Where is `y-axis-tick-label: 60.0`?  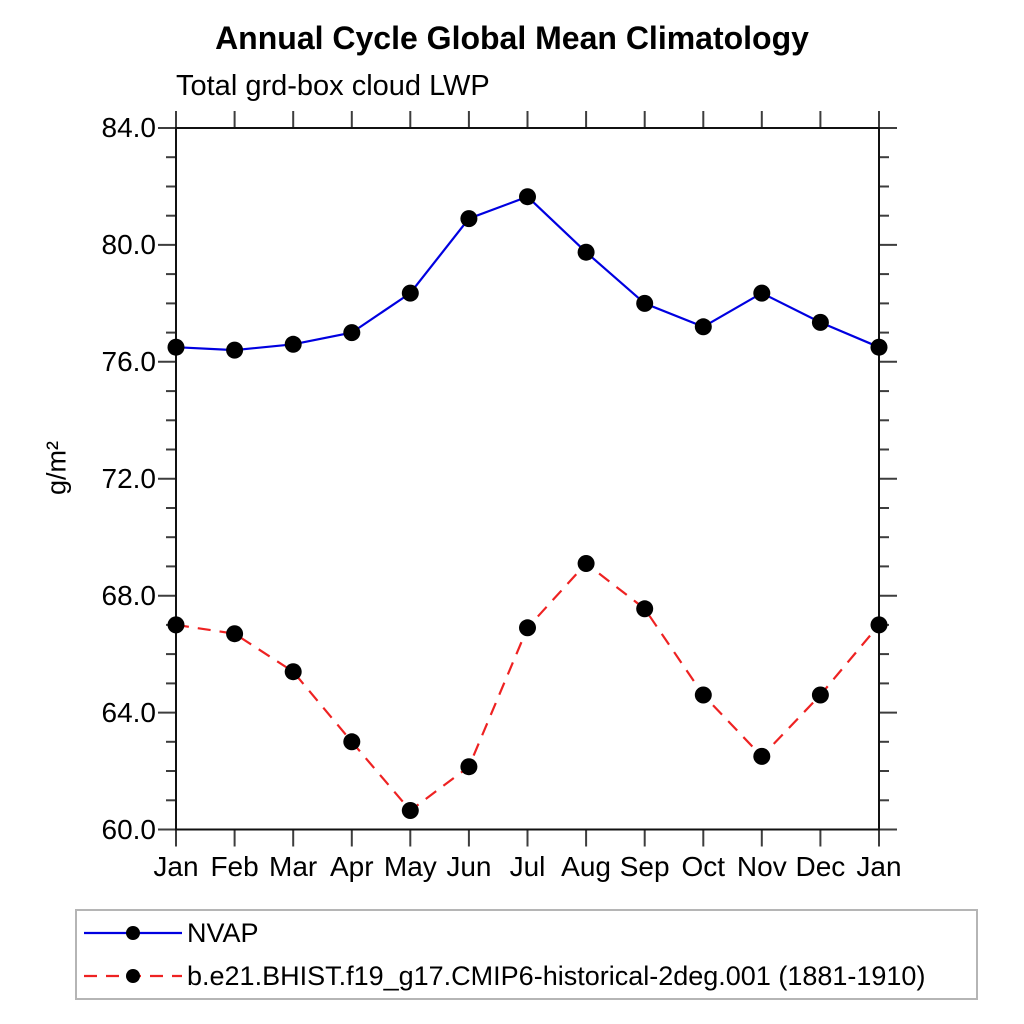
y-axis-tick-label: 60.0 is located at coordinates (129, 829).